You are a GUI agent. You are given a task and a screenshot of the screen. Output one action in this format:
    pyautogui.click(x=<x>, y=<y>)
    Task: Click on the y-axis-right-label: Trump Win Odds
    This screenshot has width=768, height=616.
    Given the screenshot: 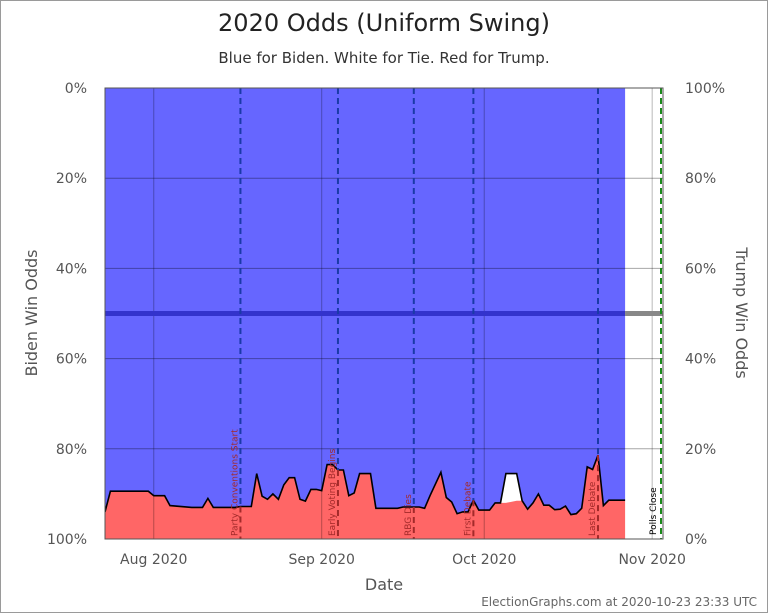 What is the action you would take?
    pyautogui.click(x=741, y=312)
    